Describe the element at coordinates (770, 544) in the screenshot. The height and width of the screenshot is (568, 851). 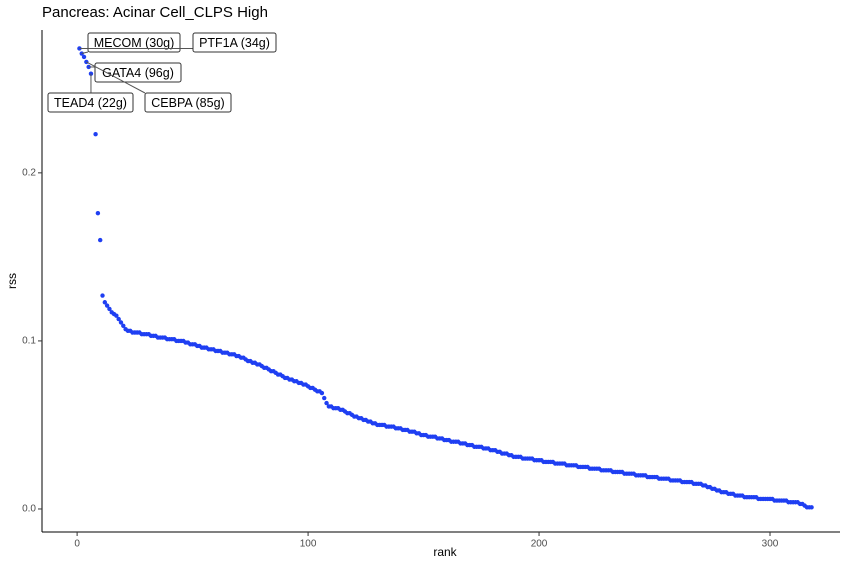
I see `x-tick-label: 300` at that location.